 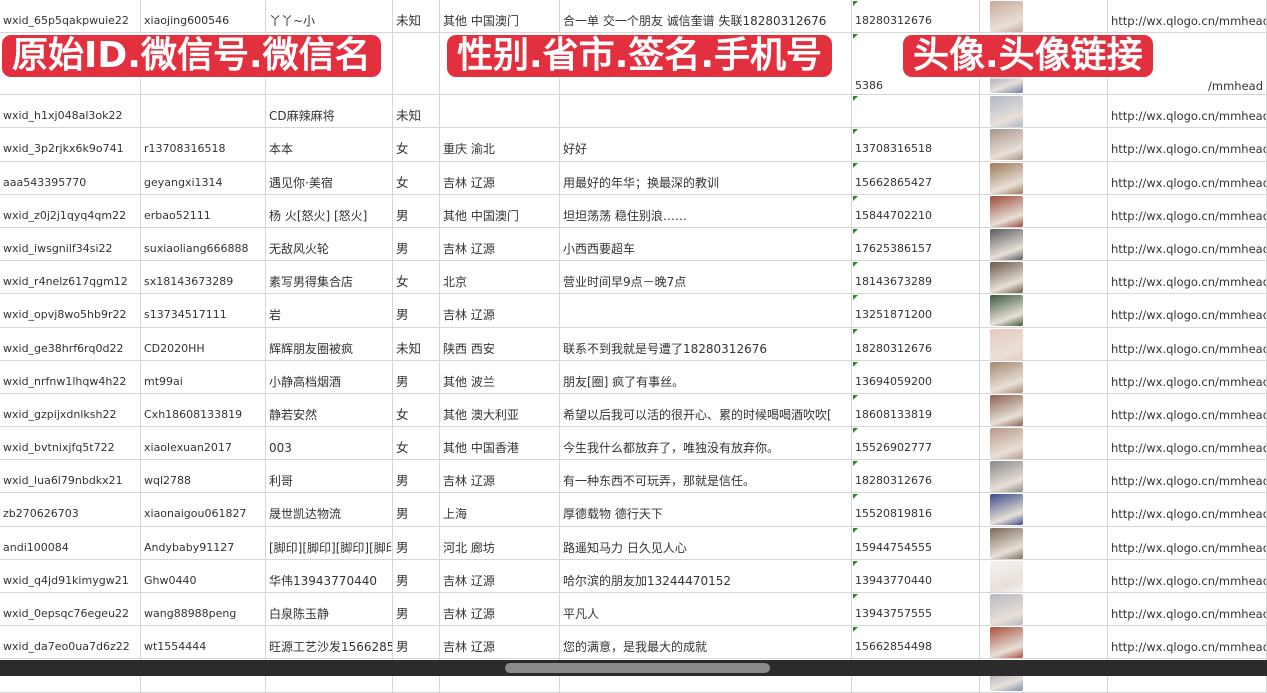 What do you see at coordinates (70, 642) in the screenshot?
I see `original-id-cell: wxid_da7eo0ua7d6z22` at bounding box center [70, 642].